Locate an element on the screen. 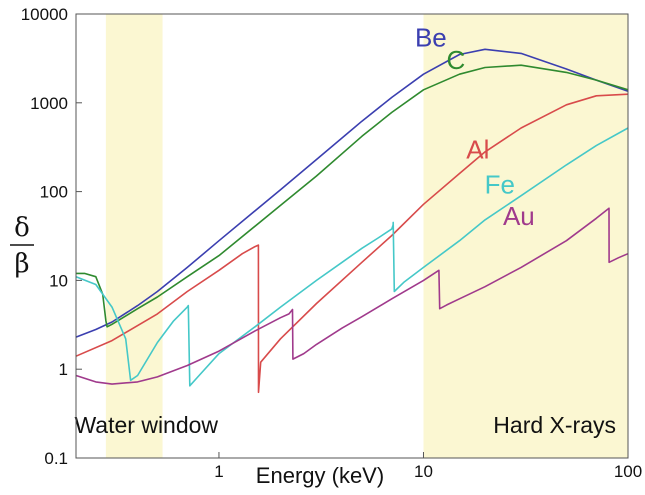  y-axis-label-denominator: β is located at coordinates (21, 264).